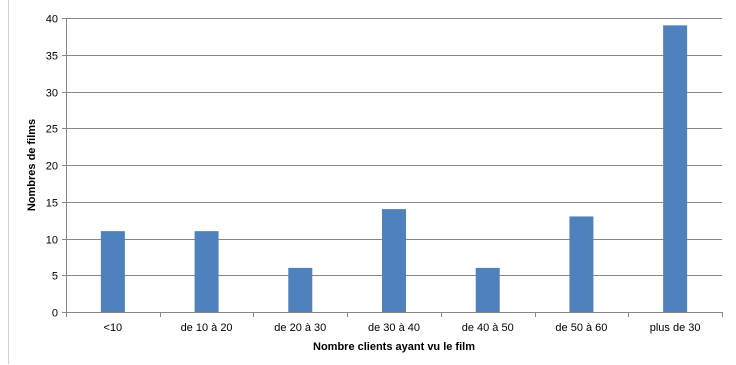 This screenshot has height=365, width=736. What do you see at coordinates (52, 241) in the screenshot?
I see `y-tick-label-10: 10` at bounding box center [52, 241].